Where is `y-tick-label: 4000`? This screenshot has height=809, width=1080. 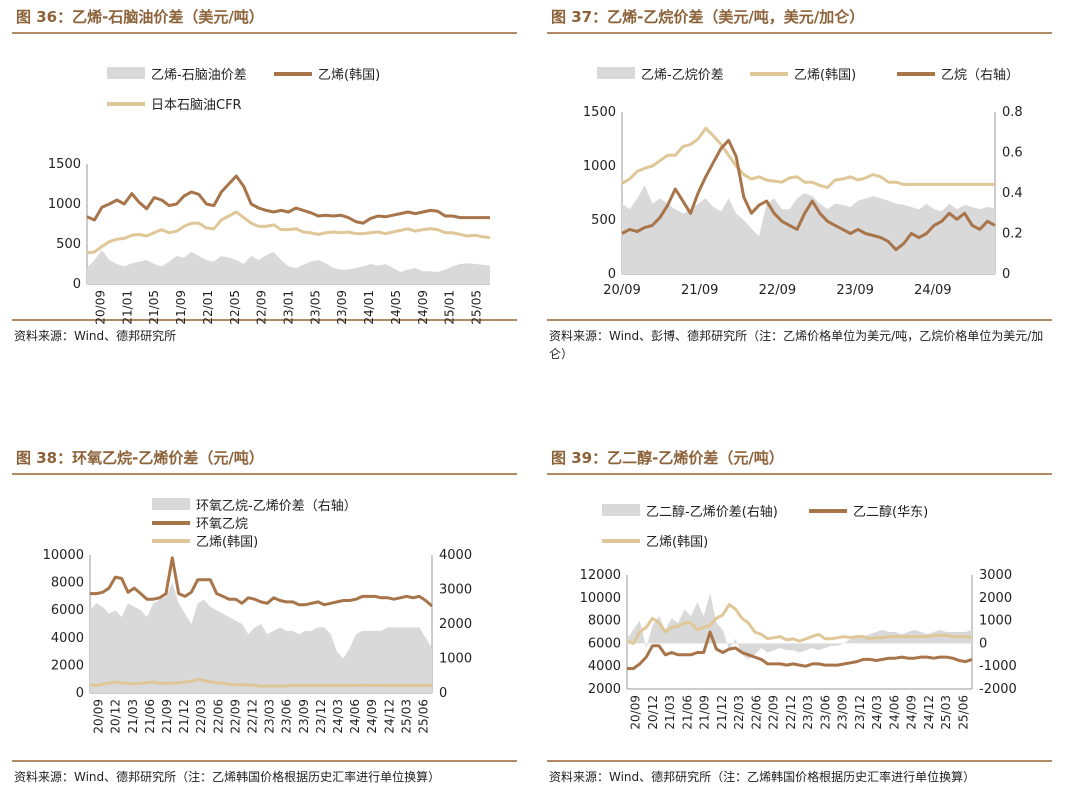 y-tick-label: 4000 is located at coordinates (67, 638).